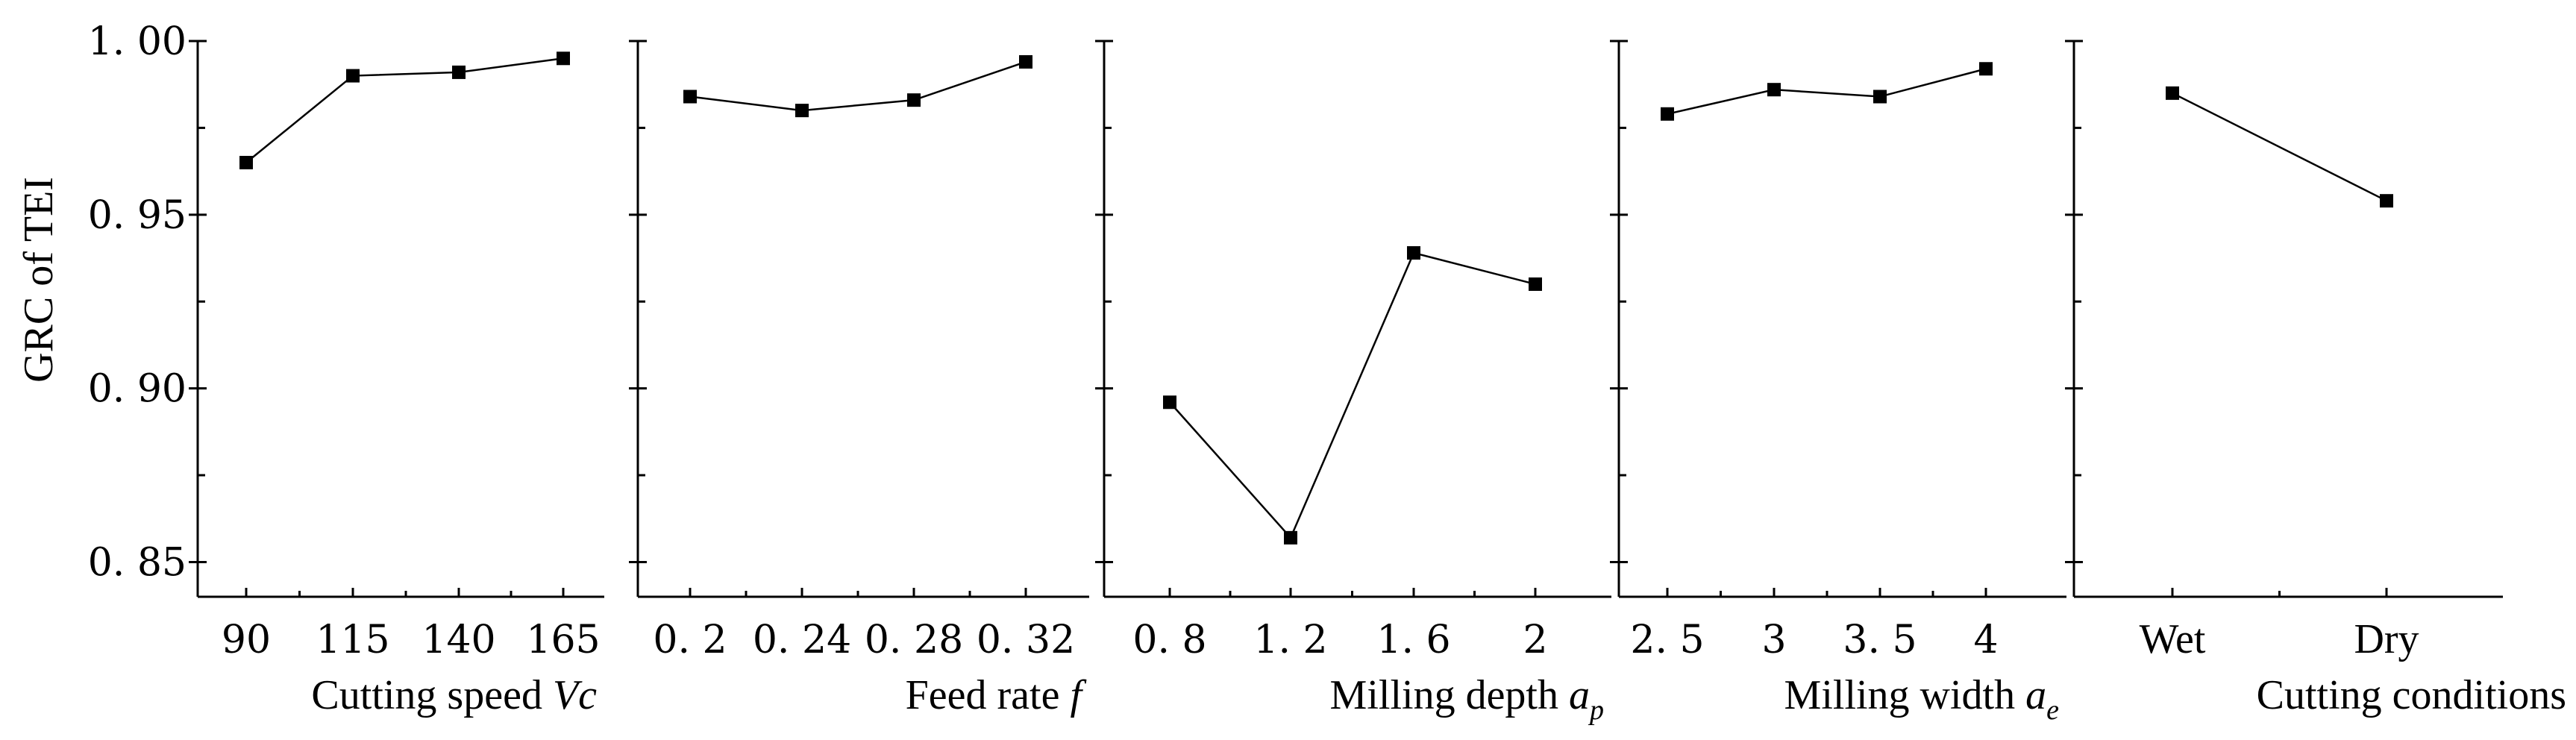 This screenshot has width=2576, height=740. What do you see at coordinates (690, 640) in the screenshot?
I see `x-tick-label: 0. 2` at bounding box center [690, 640].